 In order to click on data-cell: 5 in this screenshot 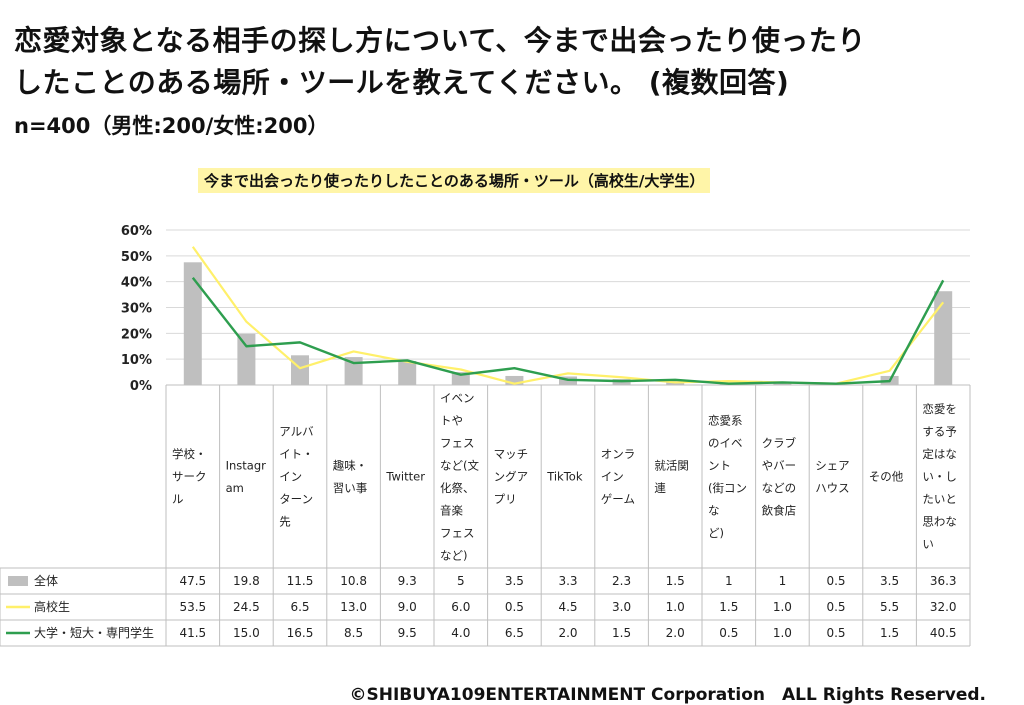, I will do `click(461, 581)`.